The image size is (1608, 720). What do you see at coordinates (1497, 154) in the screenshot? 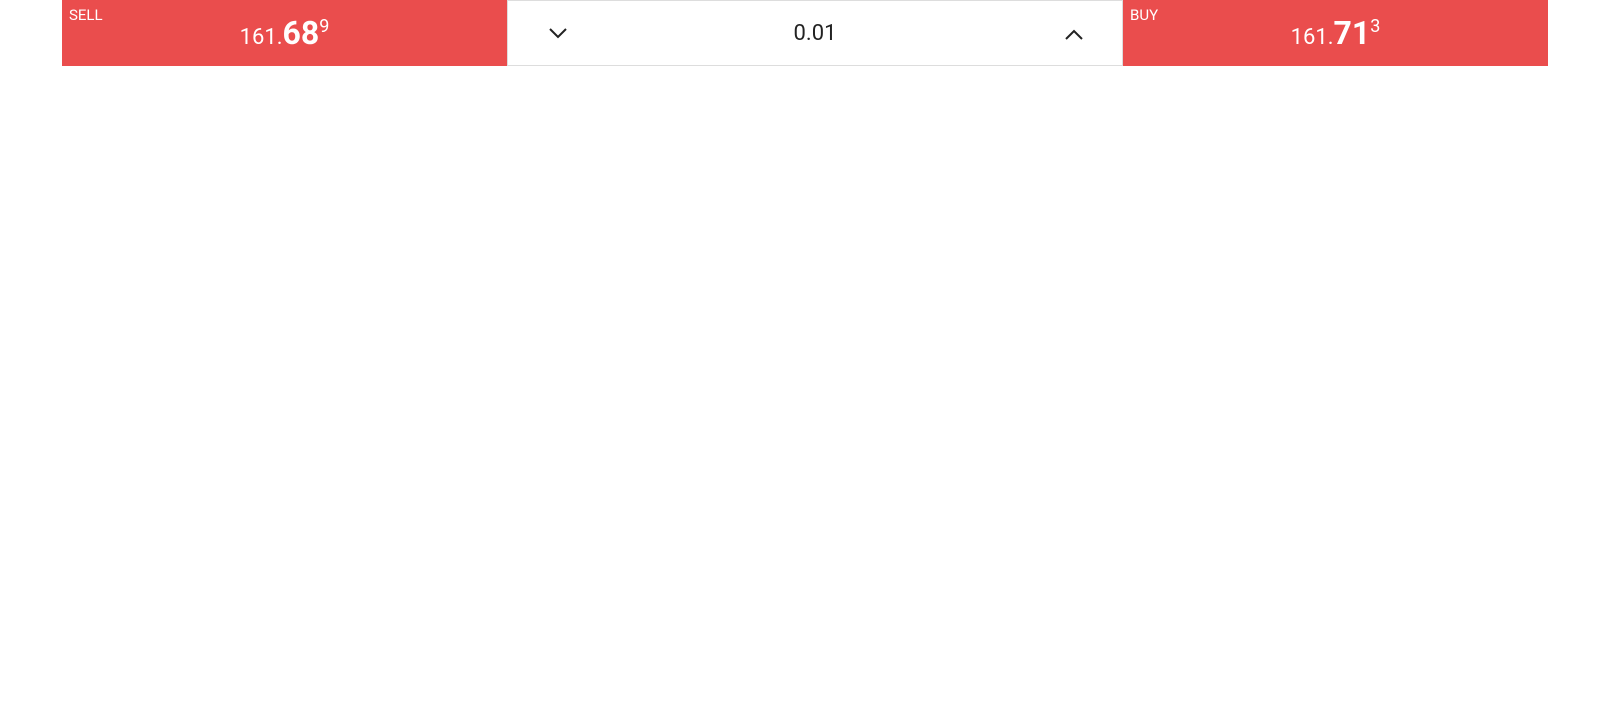
I see `y-tick-label: 161.942` at bounding box center [1497, 154].